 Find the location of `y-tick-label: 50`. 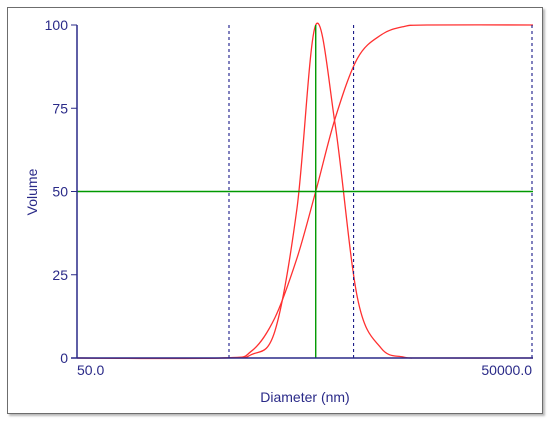

y-tick-label: 50 is located at coordinates (60, 192).